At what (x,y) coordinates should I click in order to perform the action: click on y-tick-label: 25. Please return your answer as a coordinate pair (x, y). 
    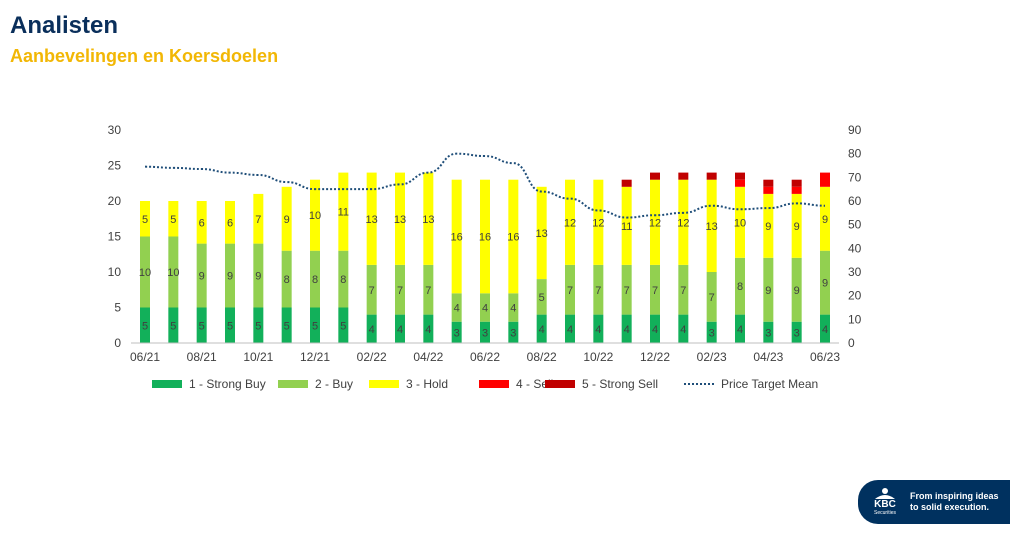
    Looking at the image, I should click on (115, 166).